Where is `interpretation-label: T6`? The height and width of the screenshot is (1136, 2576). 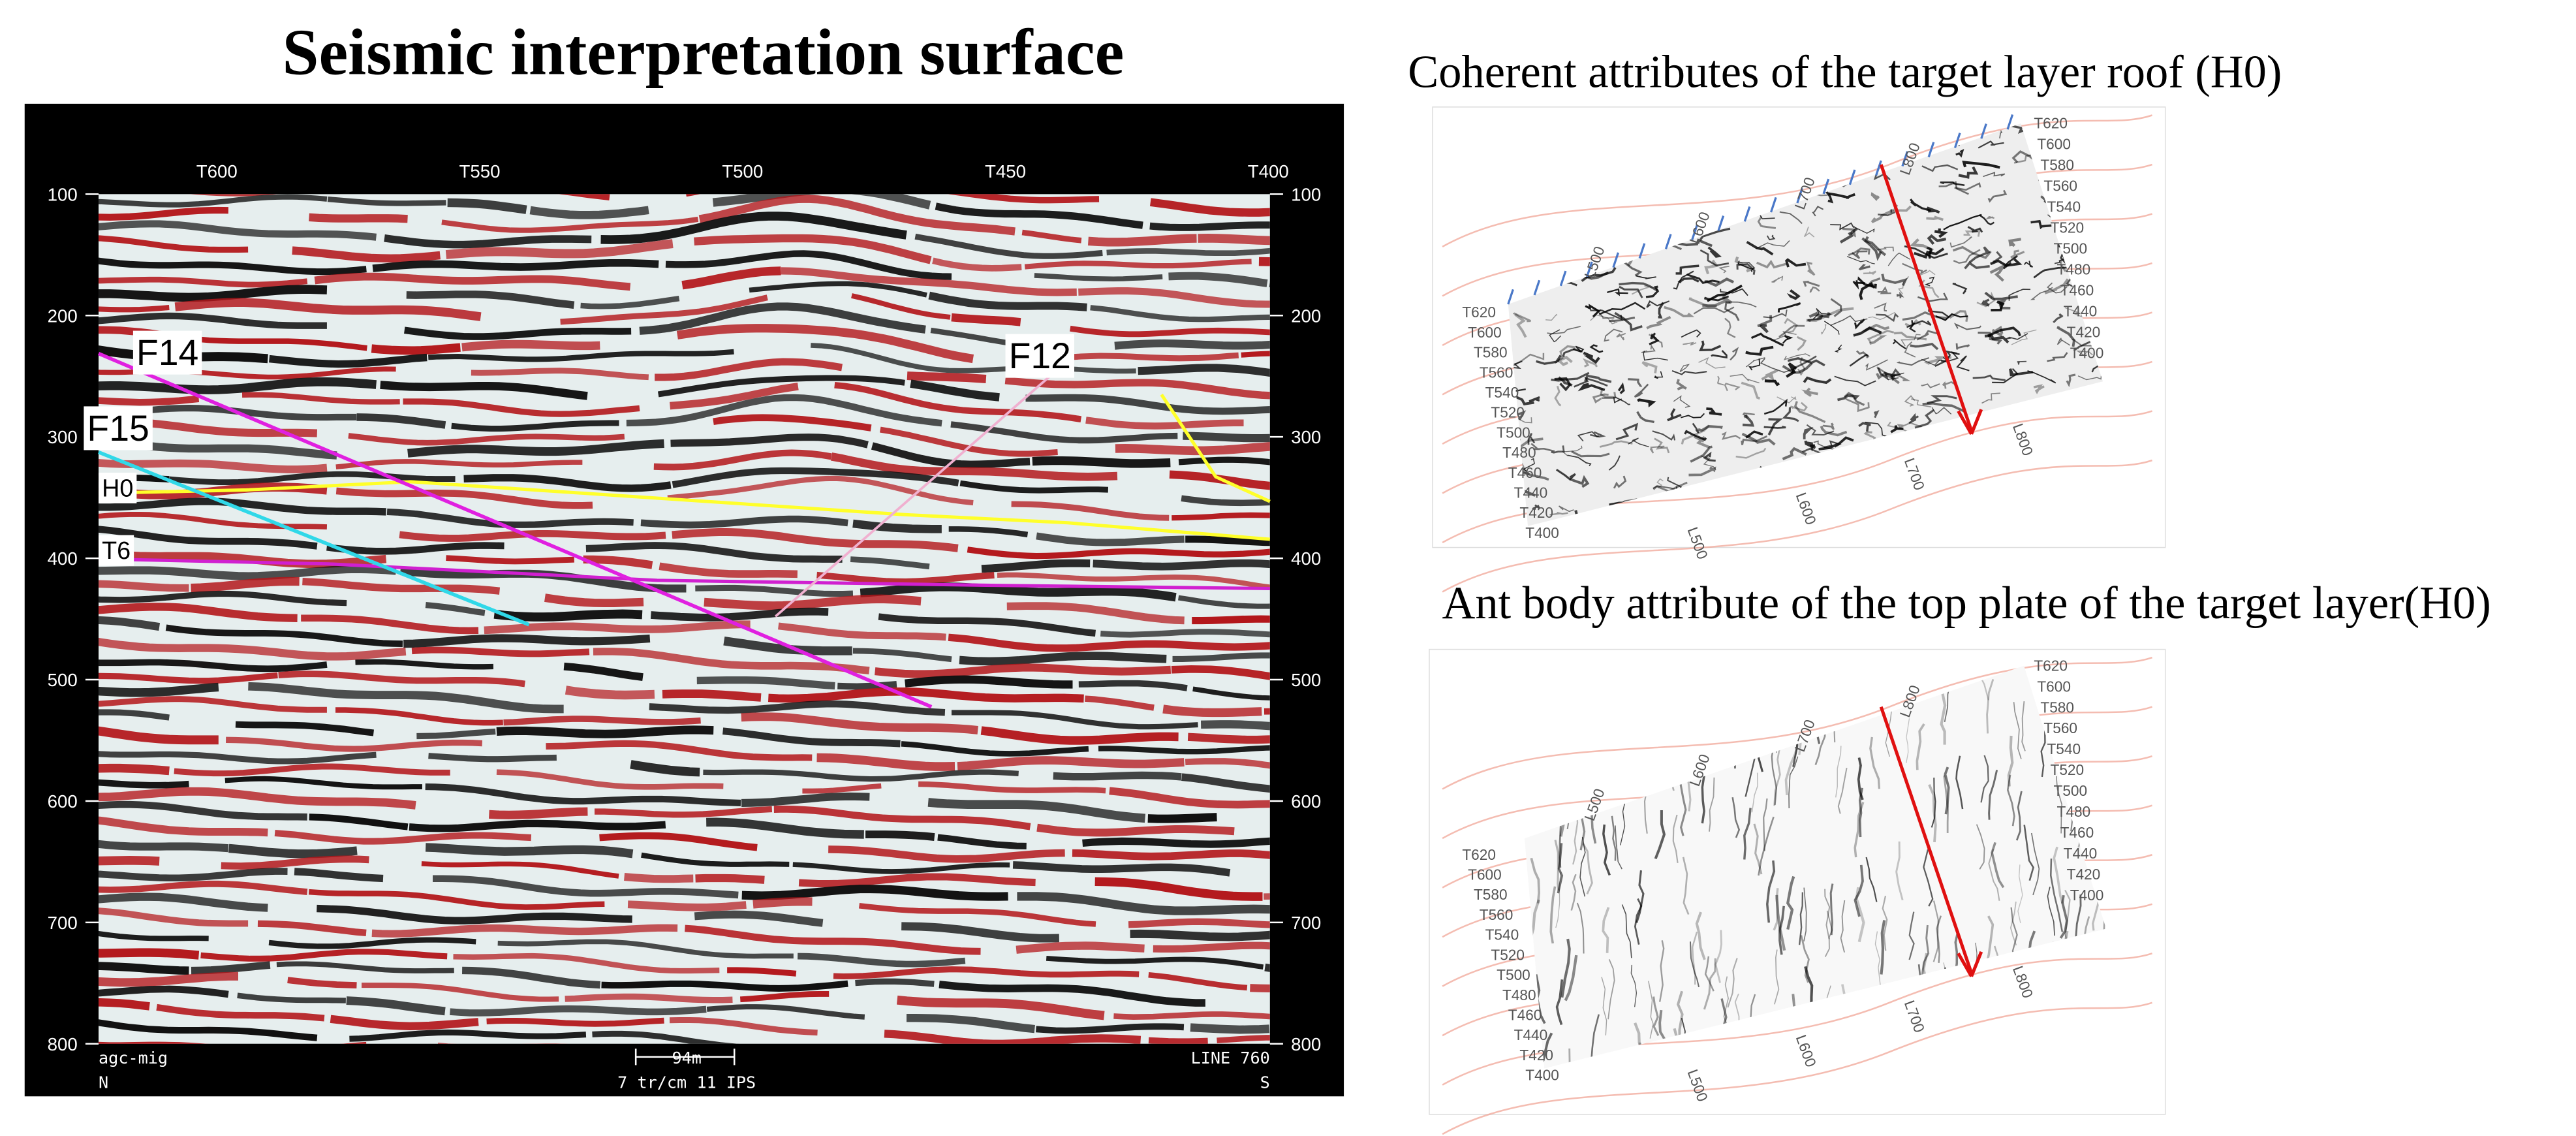
interpretation-label: T6 is located at coordinates (116, 550).